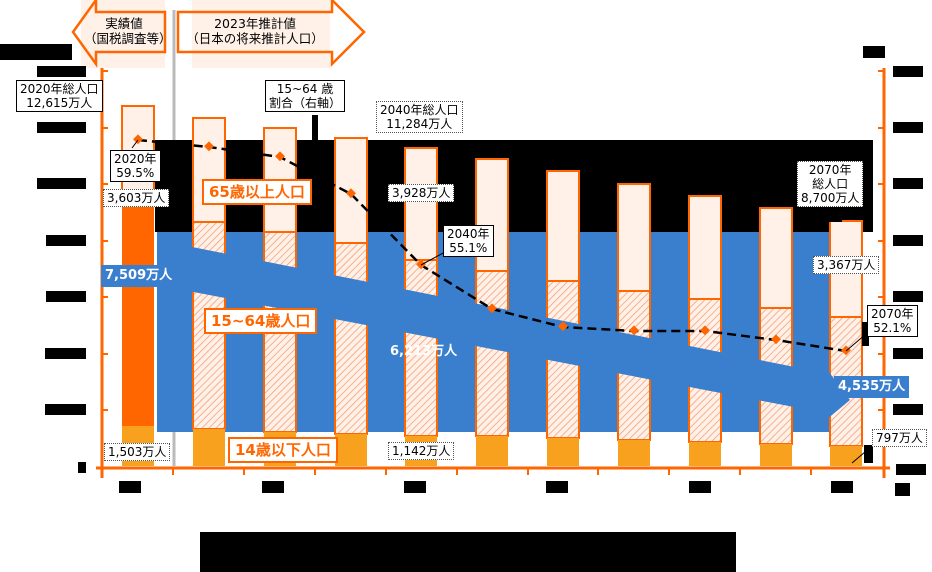 This screenshot has height=572, width=932. I want to click on total-2020-label: 2020年総人口 12,615万人, so click(59, 96).